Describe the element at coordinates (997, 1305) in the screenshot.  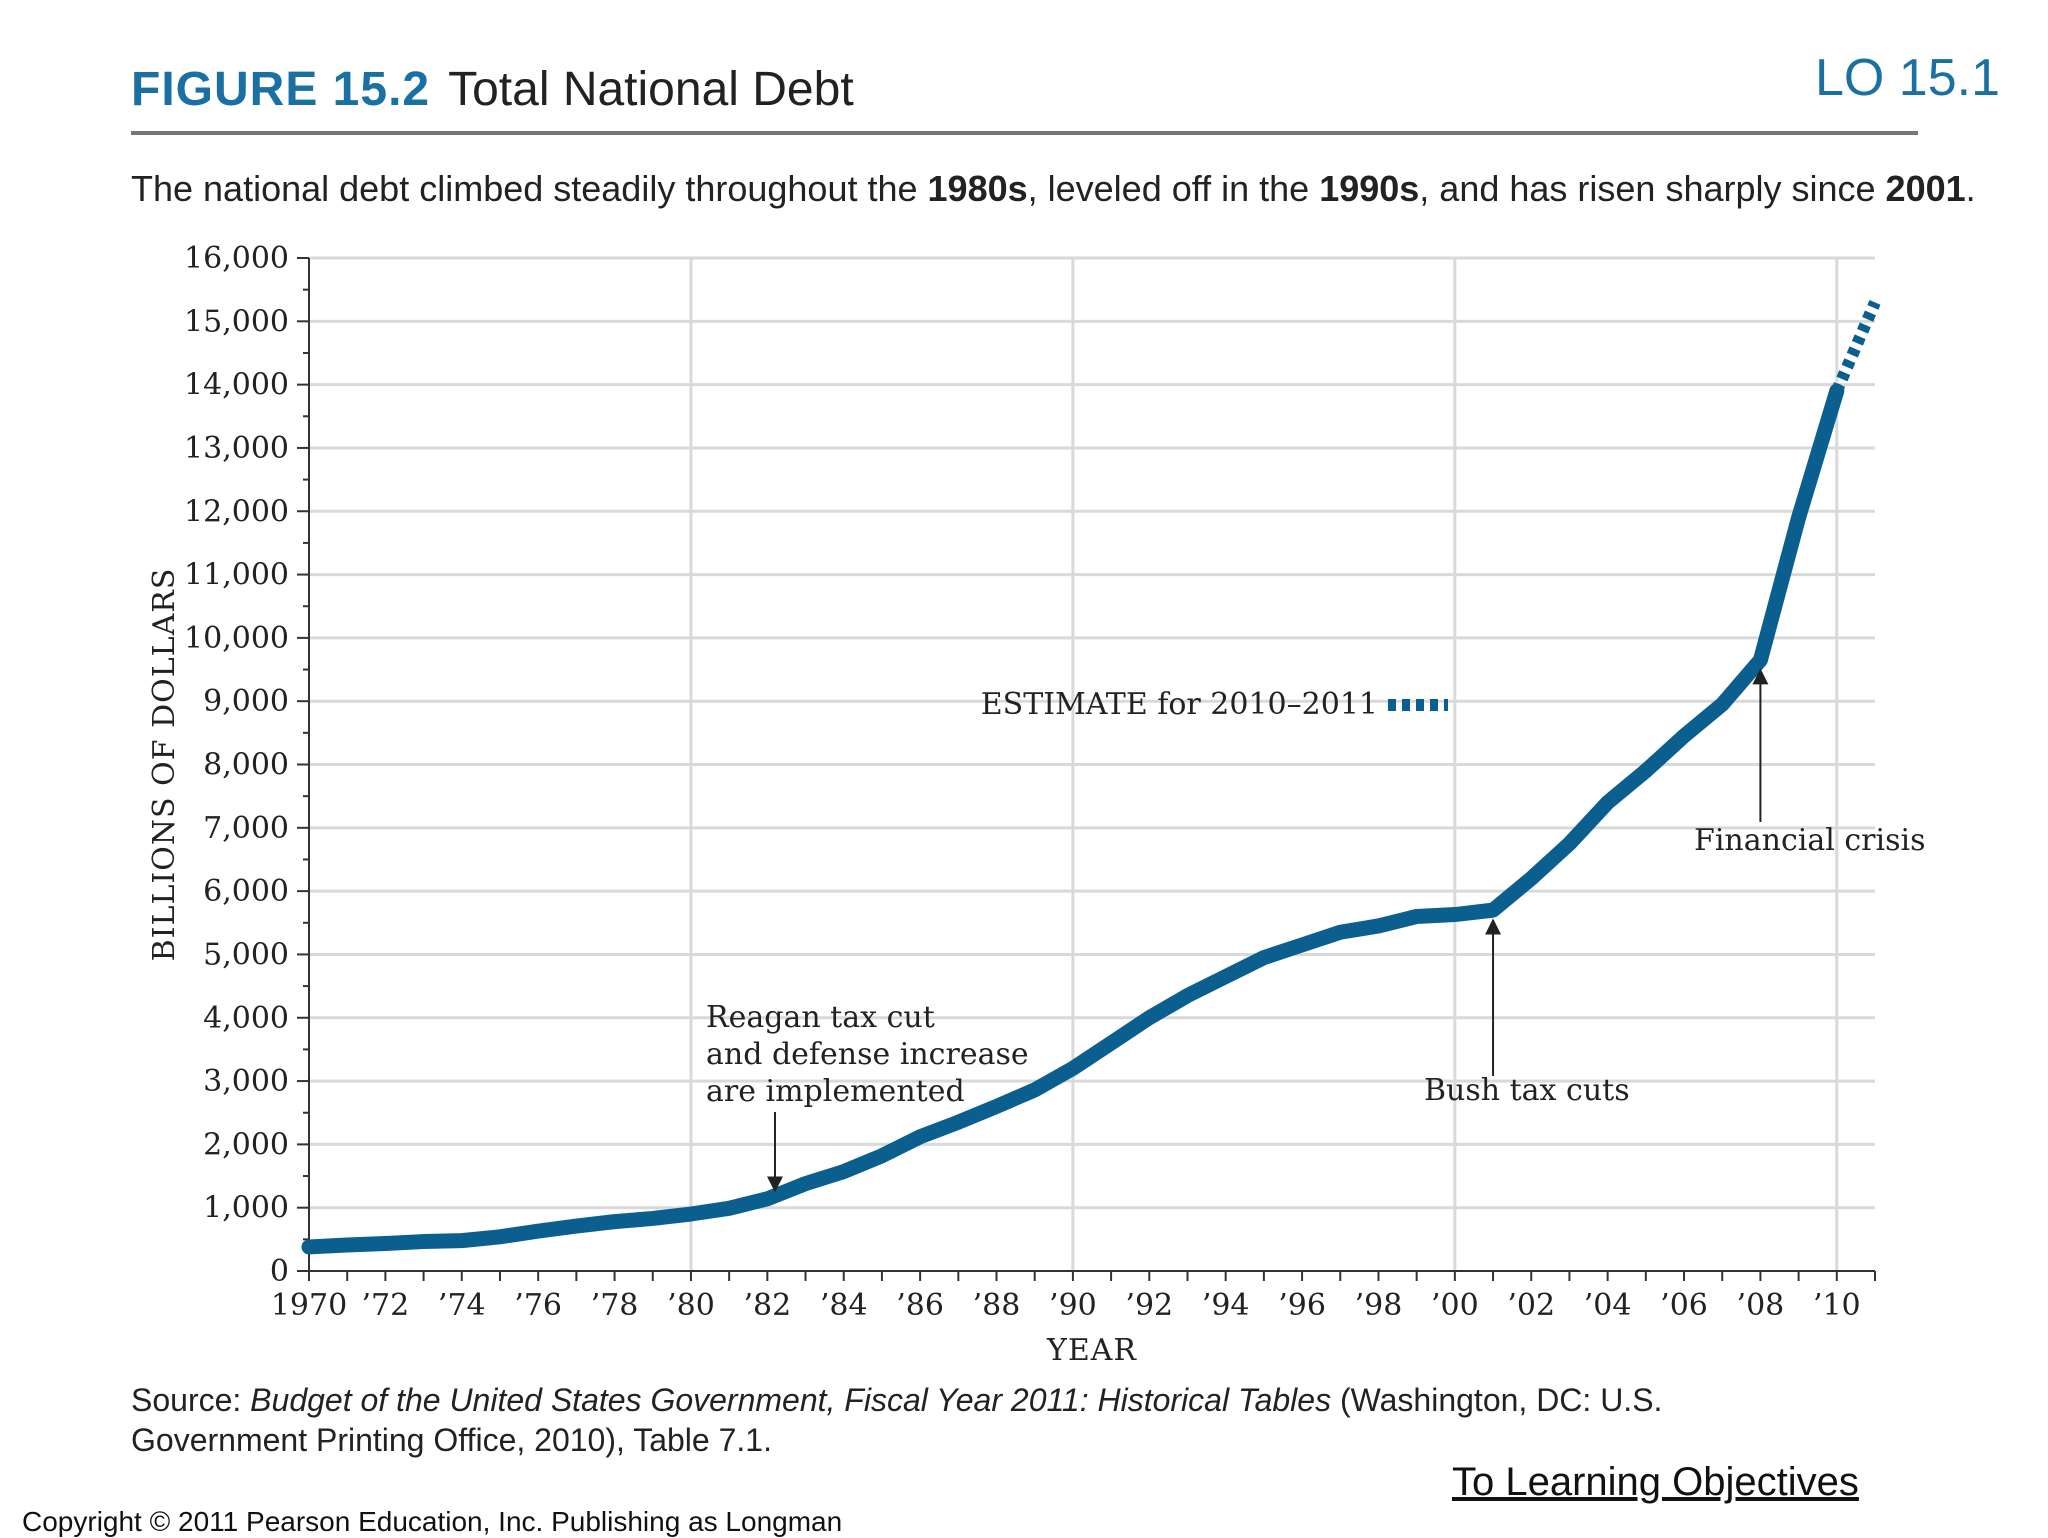
I see `x-tick-label: ’88` at that location.